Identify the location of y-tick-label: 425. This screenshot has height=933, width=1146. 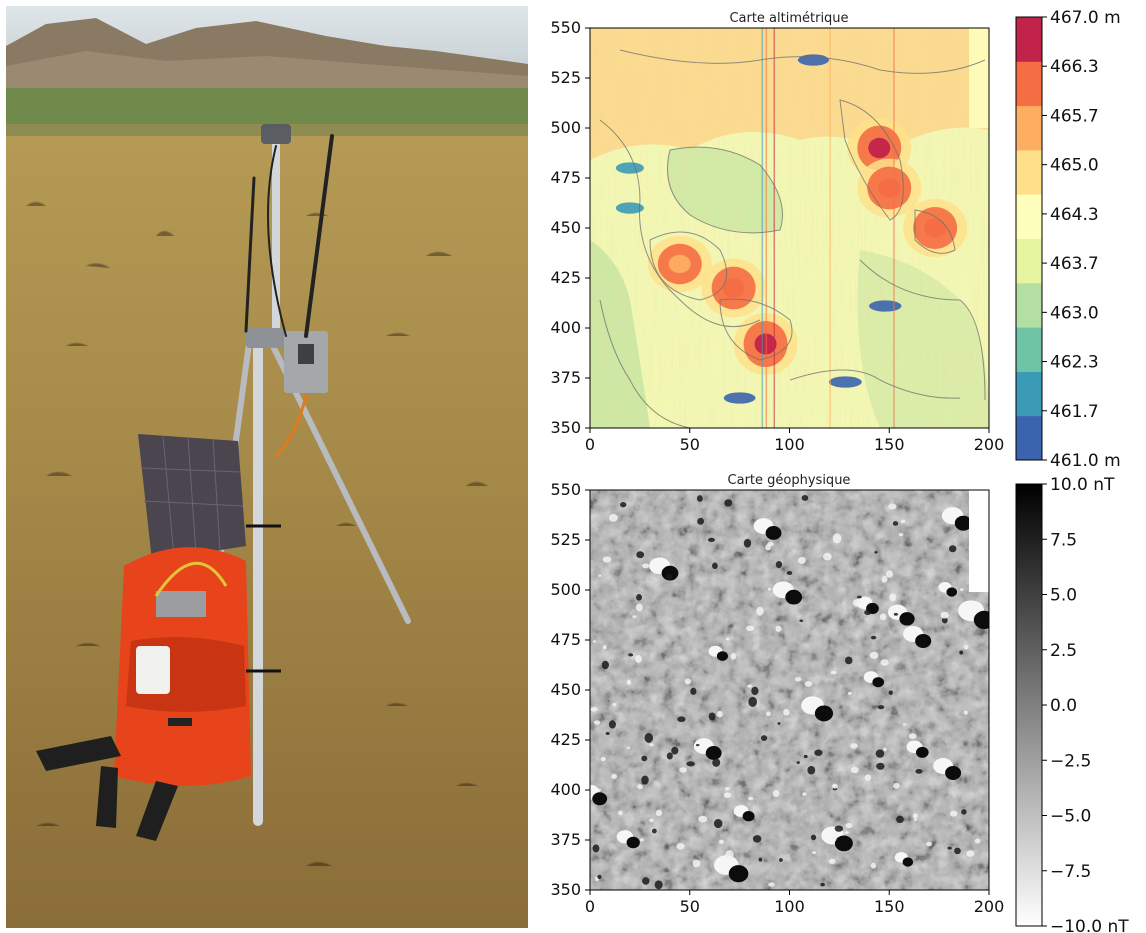
(565, 739).